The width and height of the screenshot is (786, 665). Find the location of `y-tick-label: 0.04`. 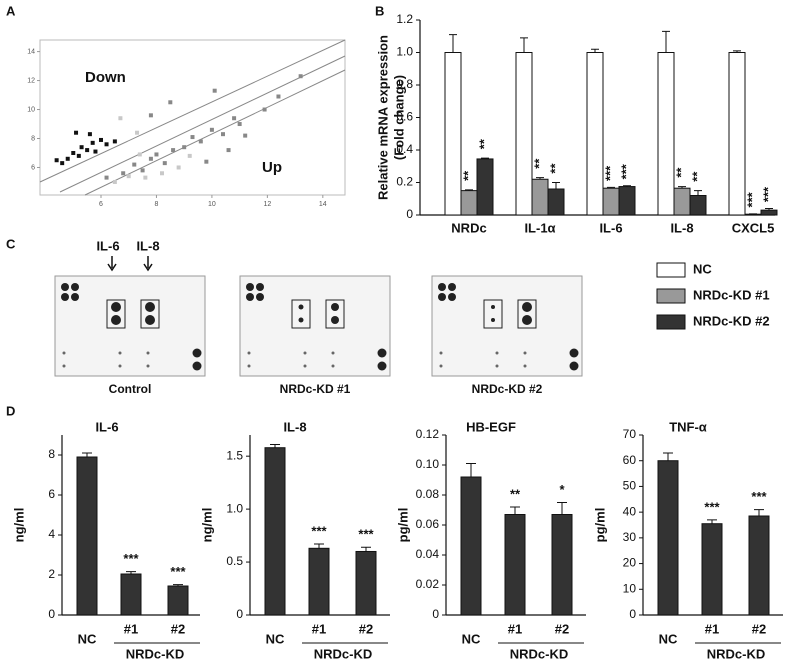

y-tick-label: 0.04 is located at coordinates (428, 554).